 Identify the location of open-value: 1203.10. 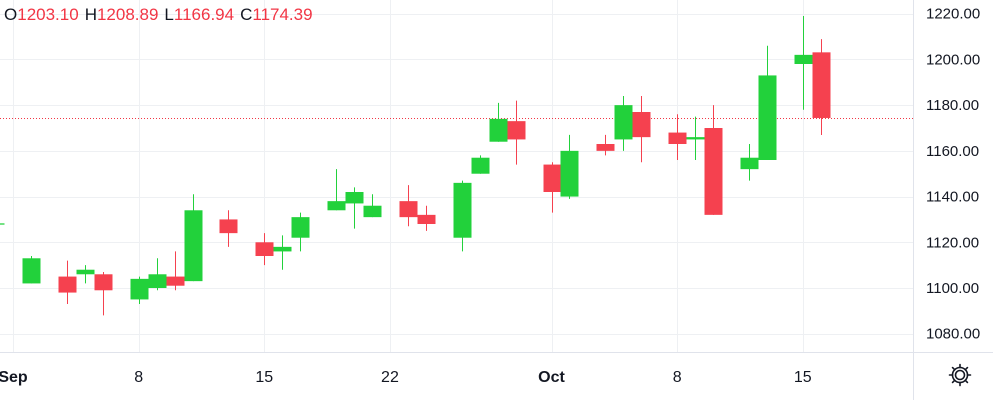
(48, 14).